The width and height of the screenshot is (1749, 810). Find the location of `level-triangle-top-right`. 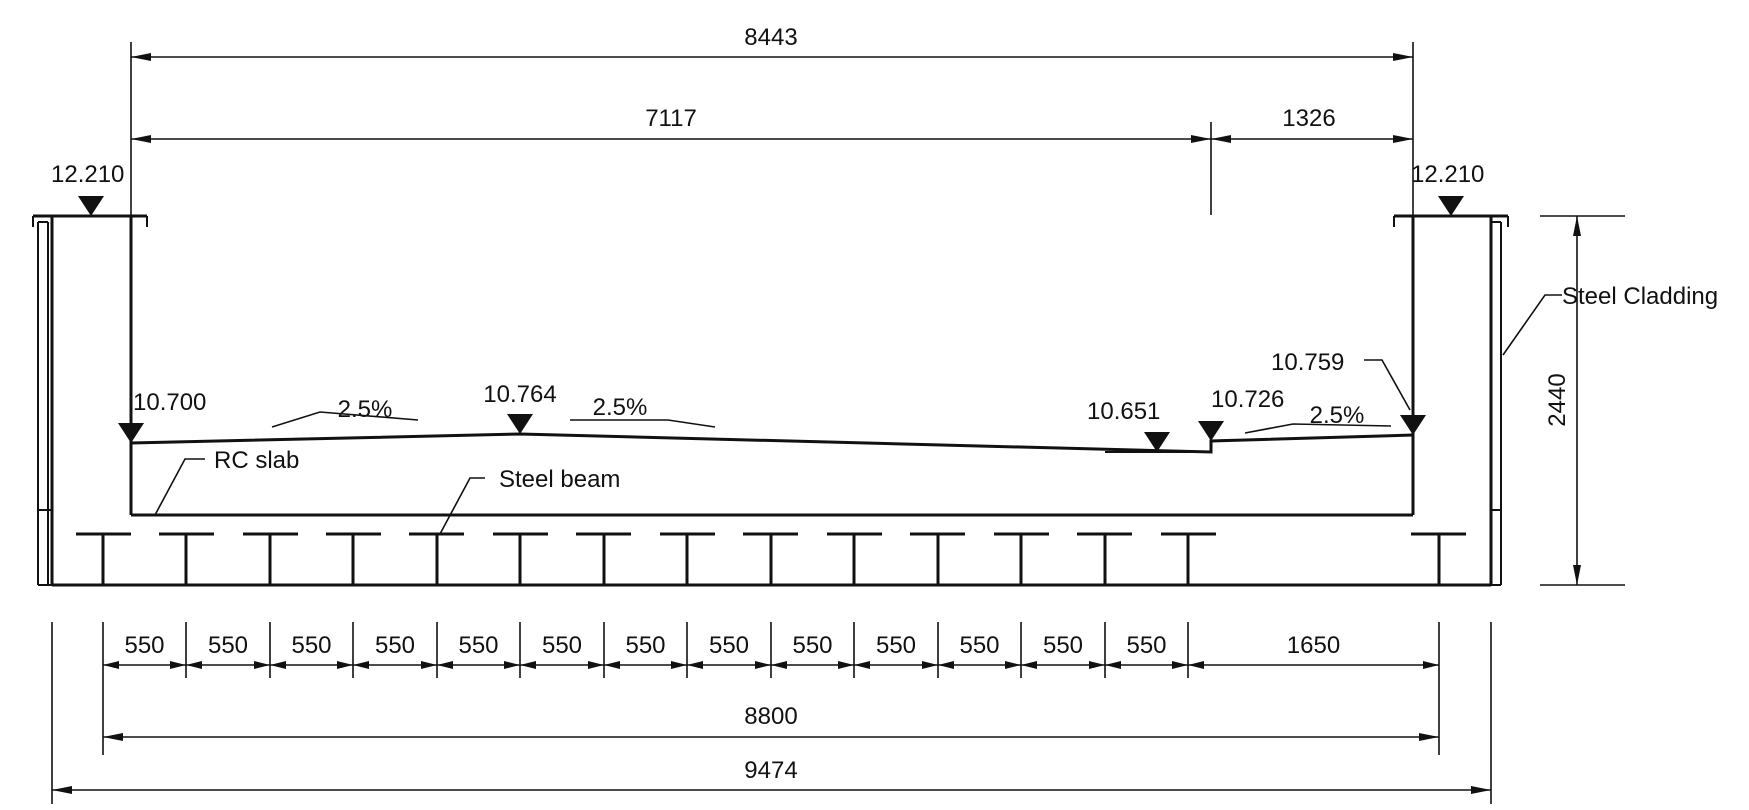

level-triangle-top-right is located at coordinates (1451, 206).